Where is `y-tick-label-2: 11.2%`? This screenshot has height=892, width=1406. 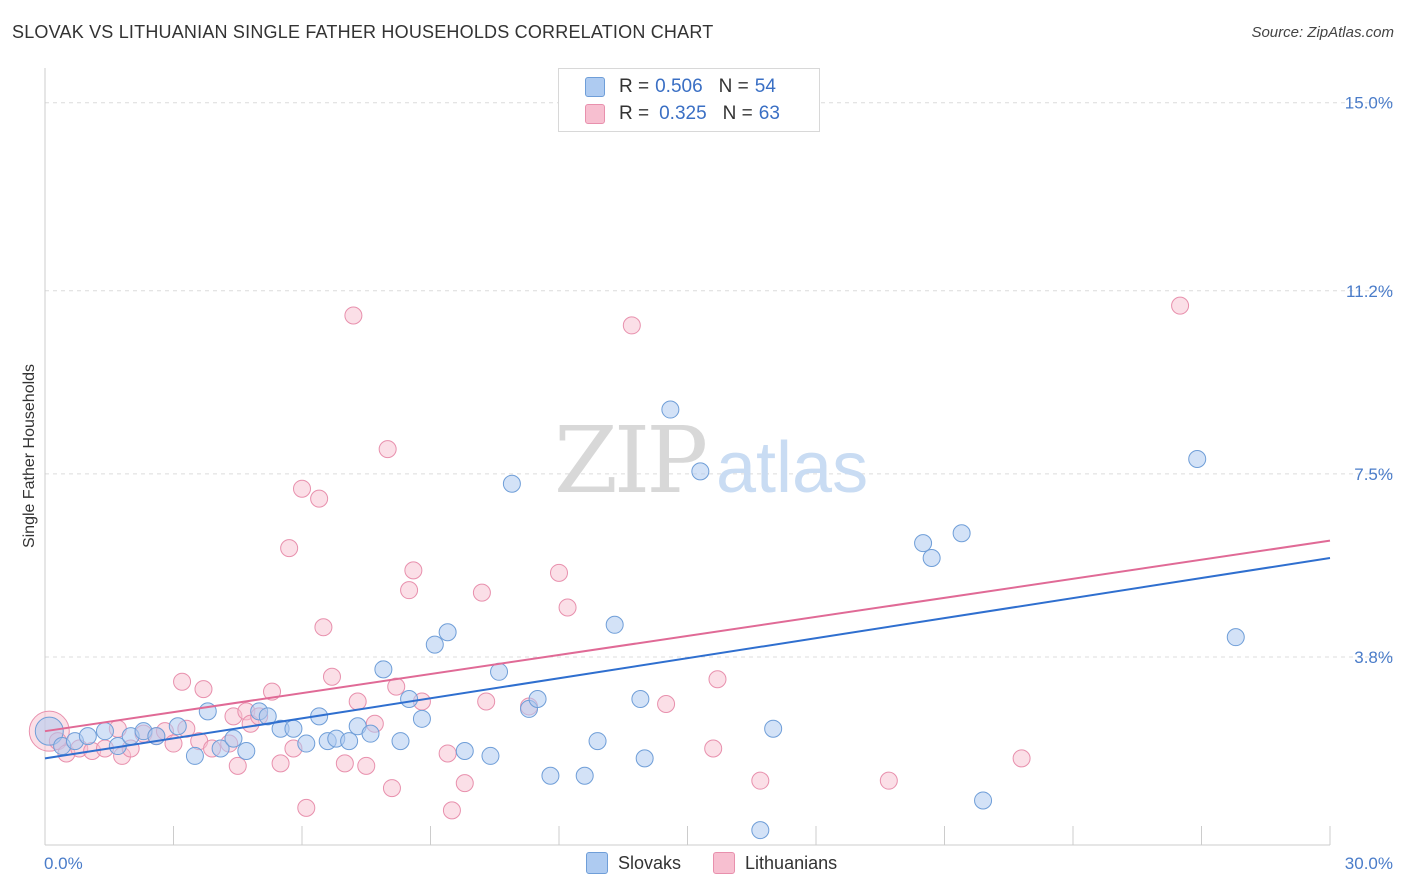
y-tick-label-2: 11.2% is located at coordinates (1369, 291).